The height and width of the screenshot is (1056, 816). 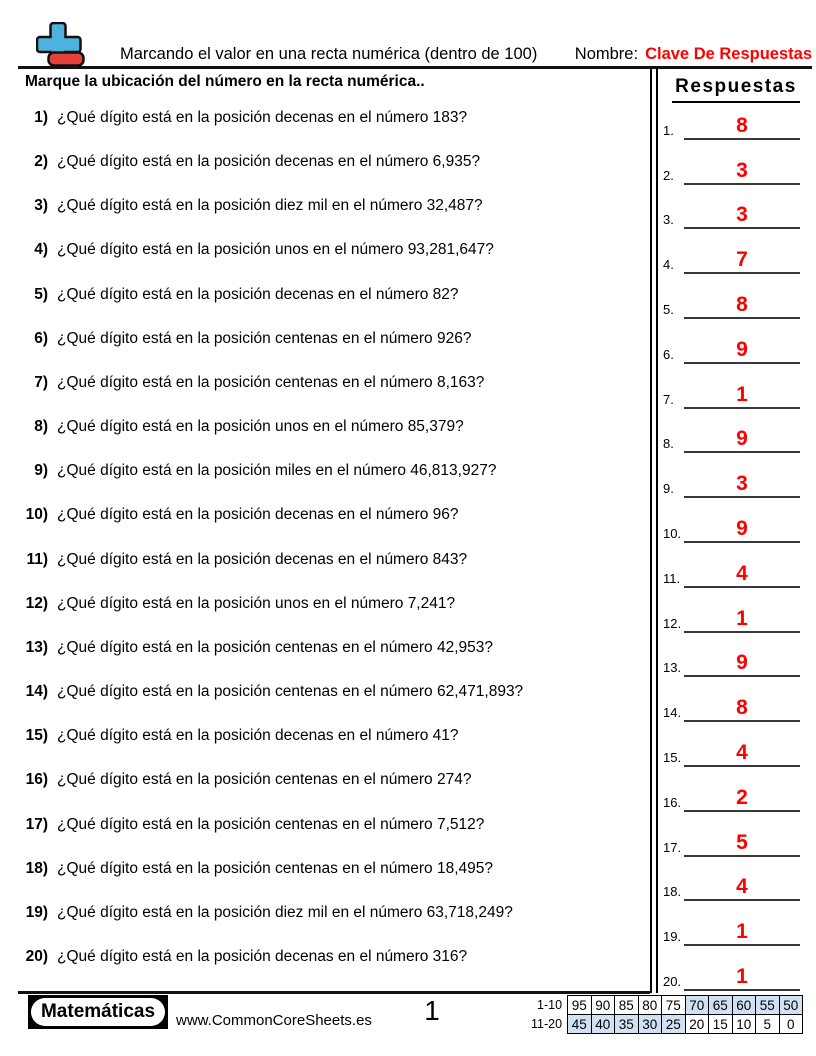 I want to click on grading-cell: 10, so click(x=744, y=1024).